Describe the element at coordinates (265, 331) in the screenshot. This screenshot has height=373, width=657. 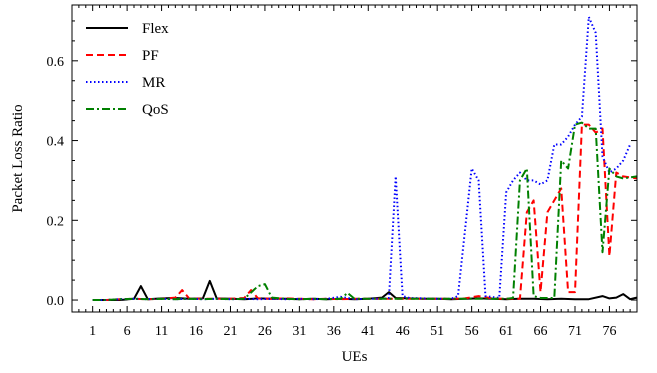
I see `x-tick-label: 26` at that location.